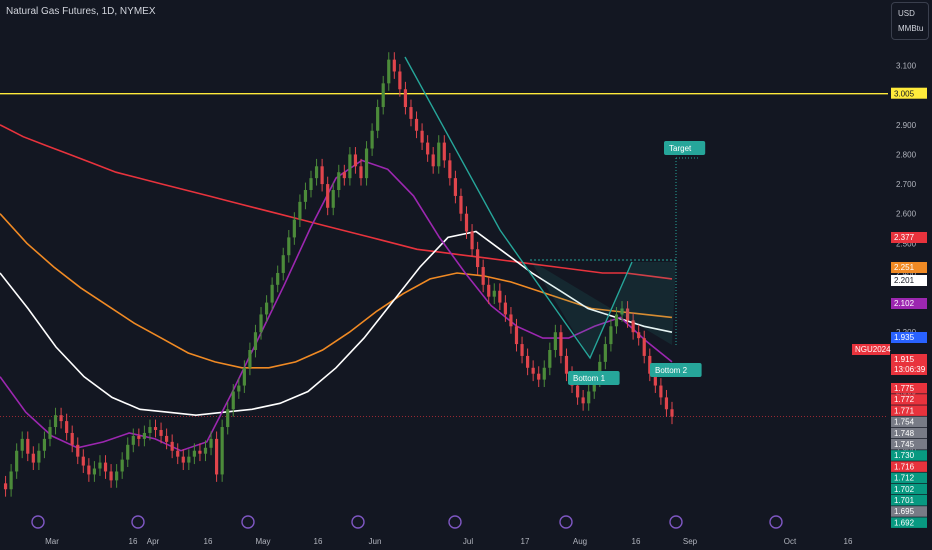  I want to click on x-tick-label-3: 16, so click(208, 541).